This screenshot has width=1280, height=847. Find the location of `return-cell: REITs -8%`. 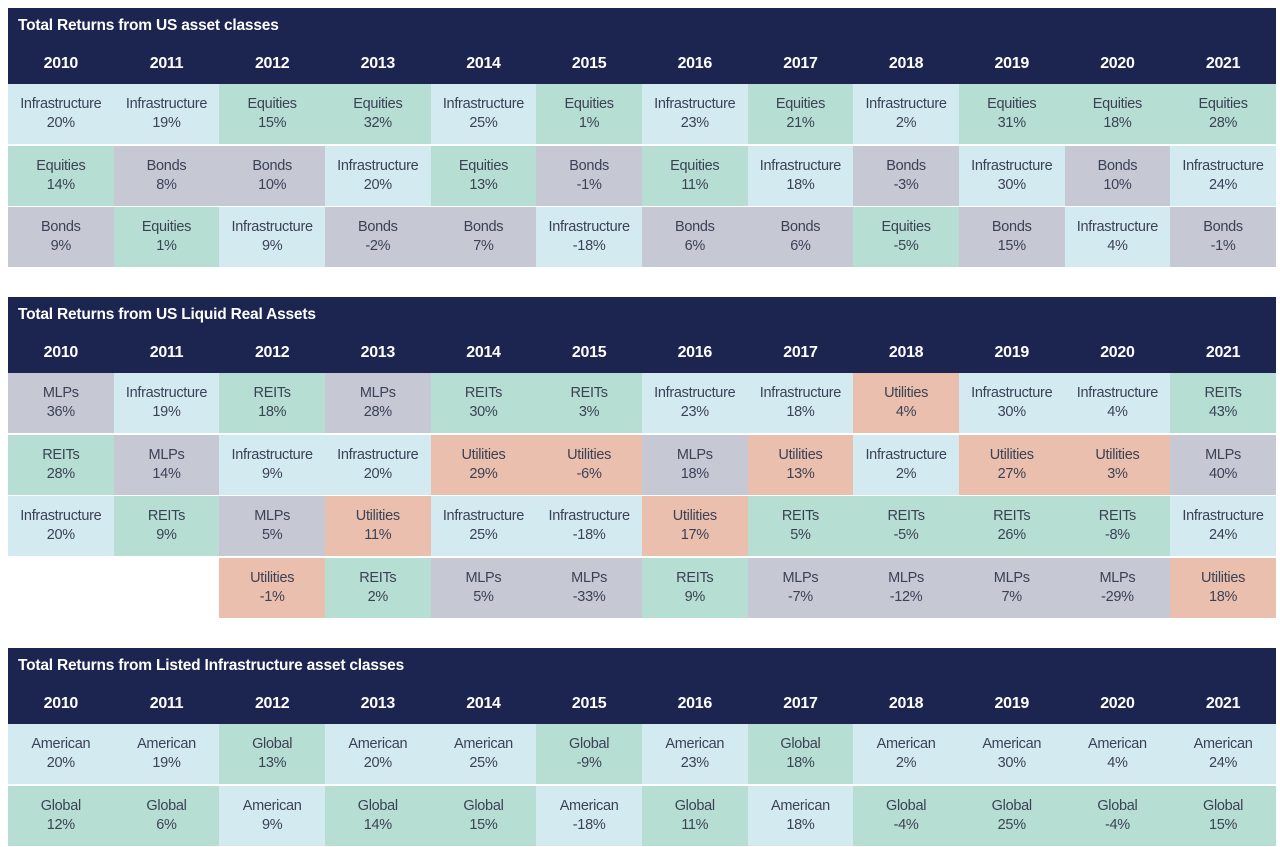

return-cell: REITs -8% is located at coordinates (1117, 526).